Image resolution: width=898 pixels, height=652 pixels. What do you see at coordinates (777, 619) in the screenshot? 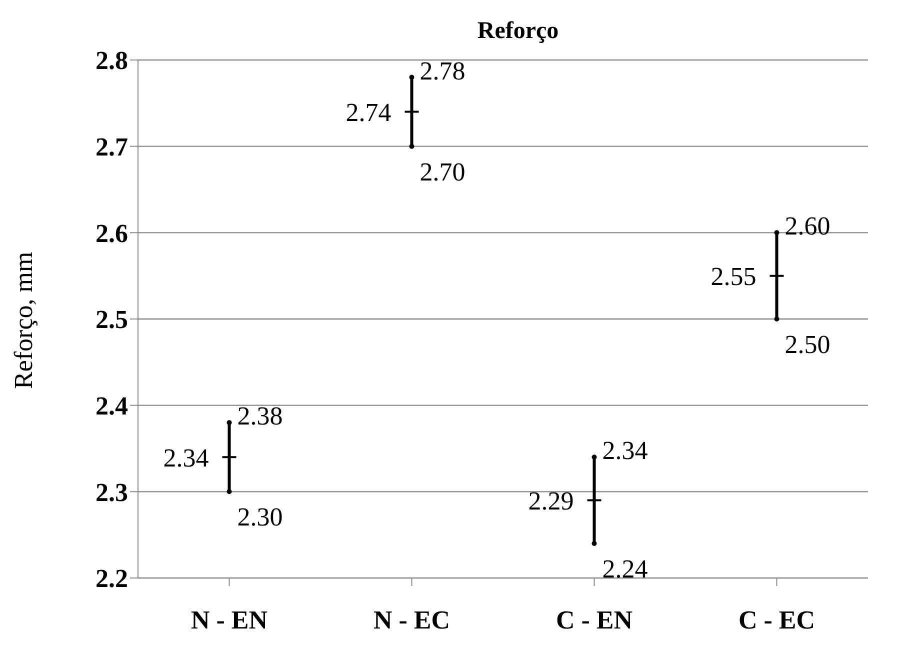
I see `x-tick-label: C - EC` at bounding box center [777, 619].